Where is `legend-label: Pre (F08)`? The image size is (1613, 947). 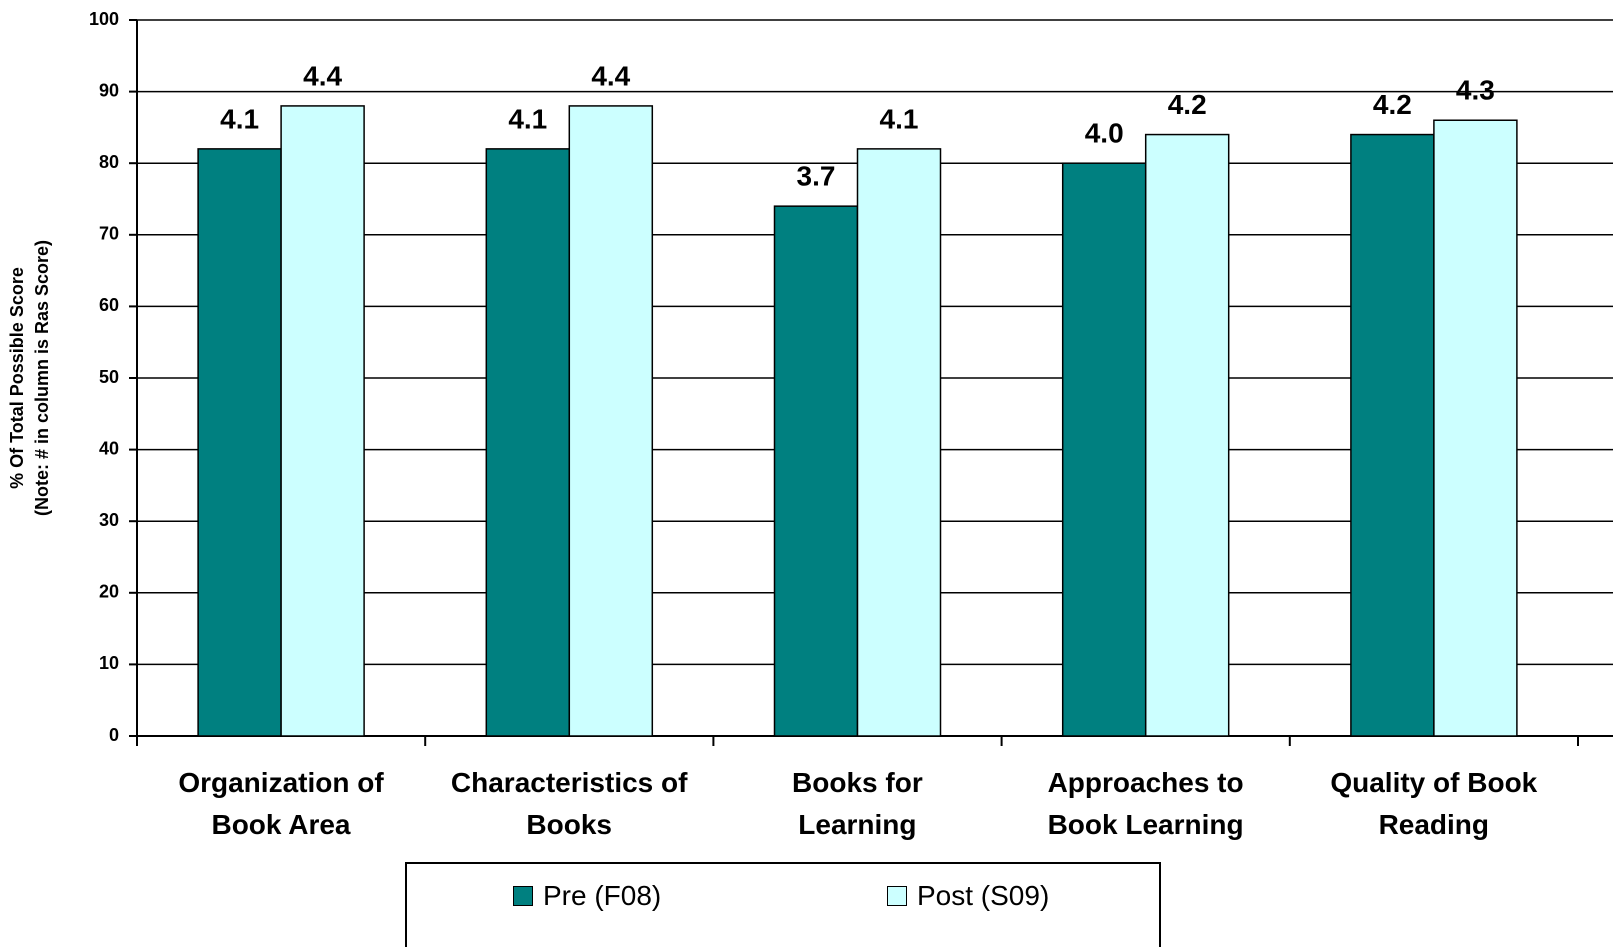 legend-label: Pre (F08) is located at coordinates (602, 895).